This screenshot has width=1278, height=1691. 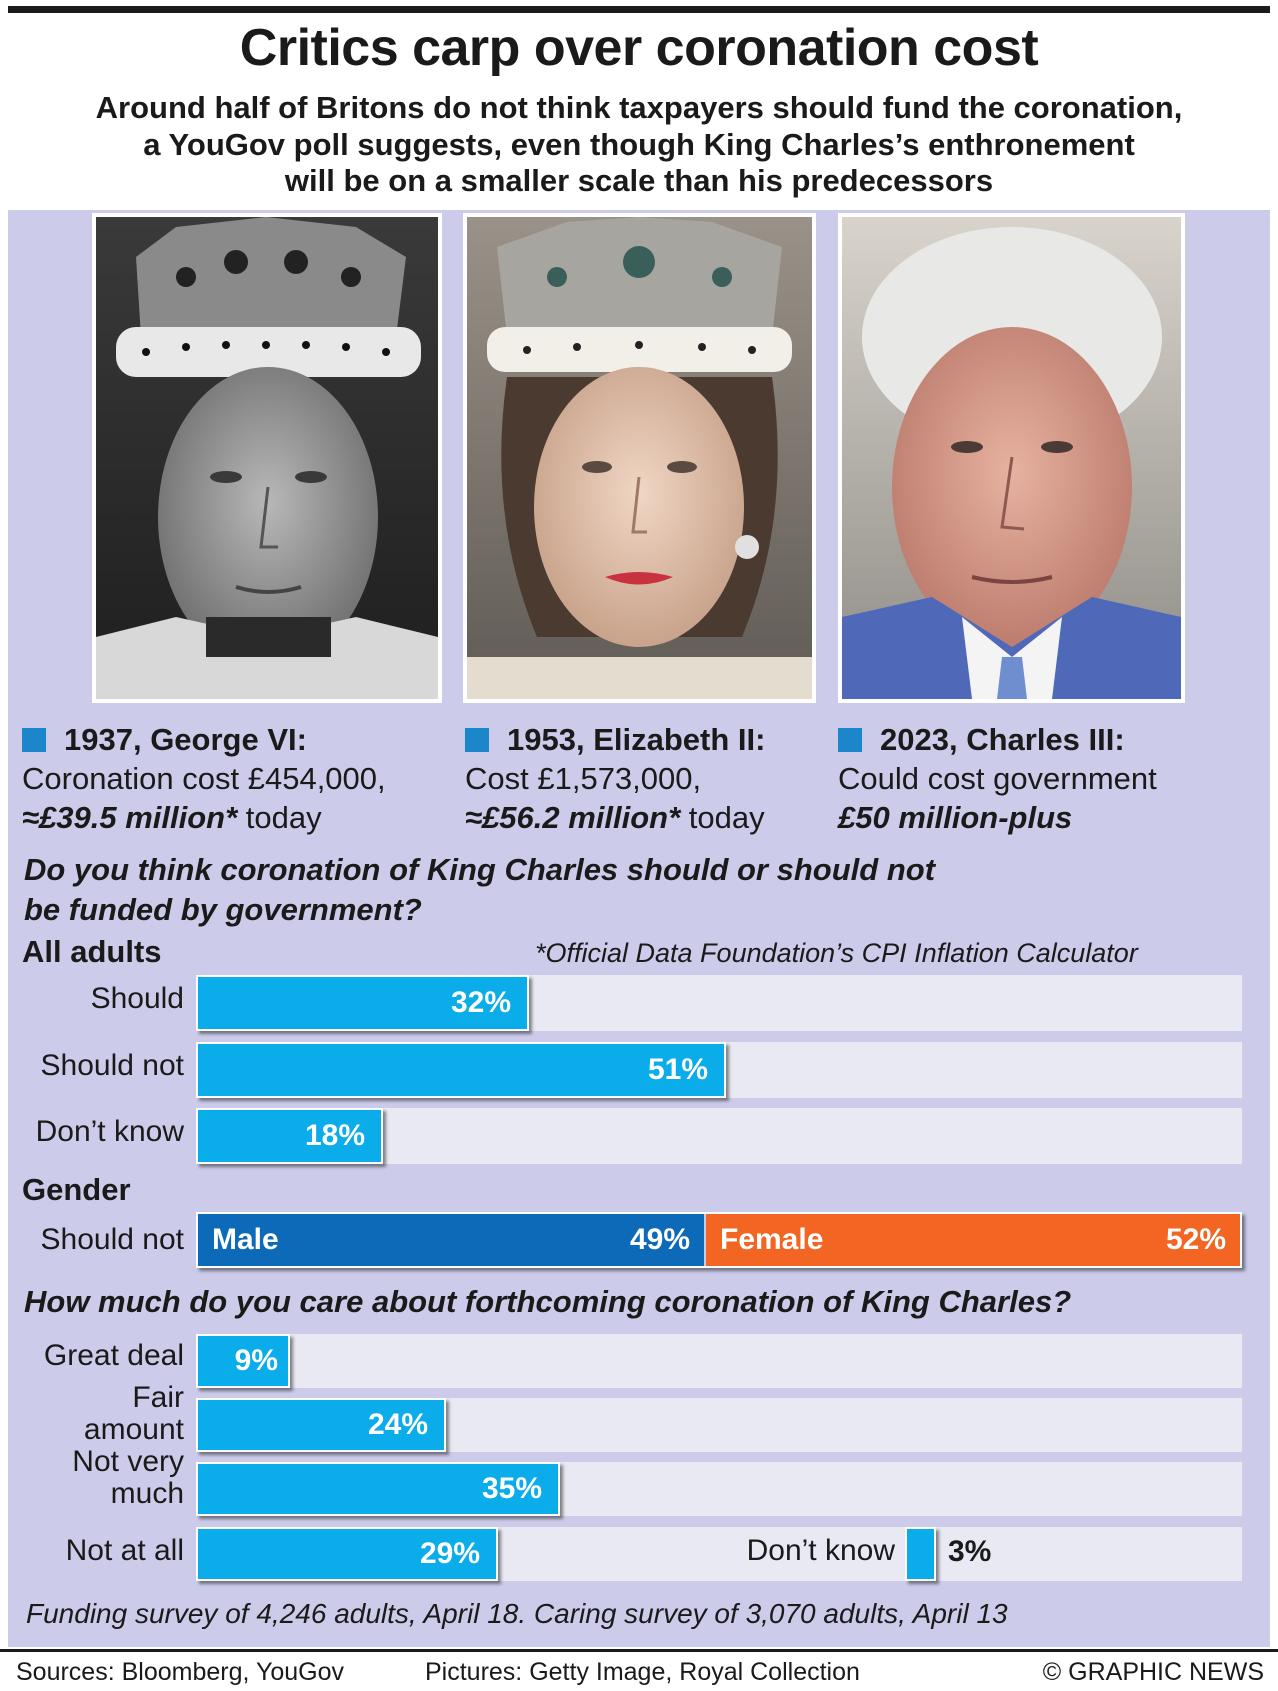 I want to click on footer-pictures: Pictures: Getty Image, Royal Collection, so click(x=642, y=1672).